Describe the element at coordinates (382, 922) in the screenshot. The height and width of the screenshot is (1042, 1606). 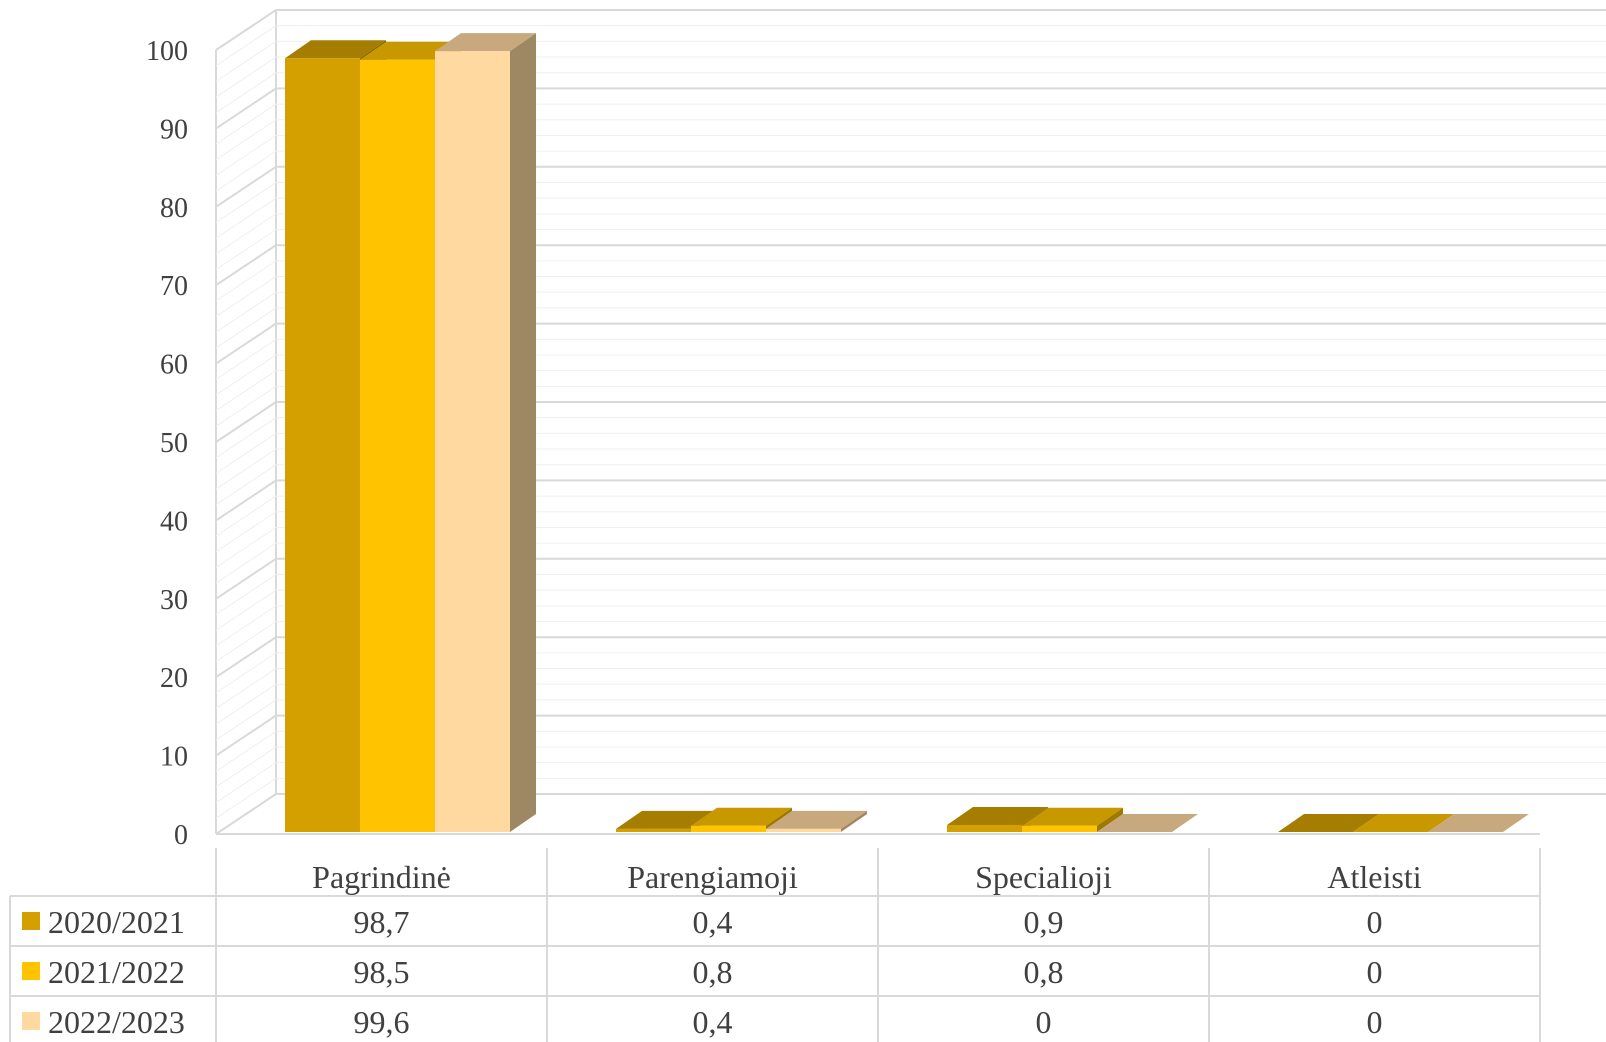
I see `table-cell: 98,7` at that location.